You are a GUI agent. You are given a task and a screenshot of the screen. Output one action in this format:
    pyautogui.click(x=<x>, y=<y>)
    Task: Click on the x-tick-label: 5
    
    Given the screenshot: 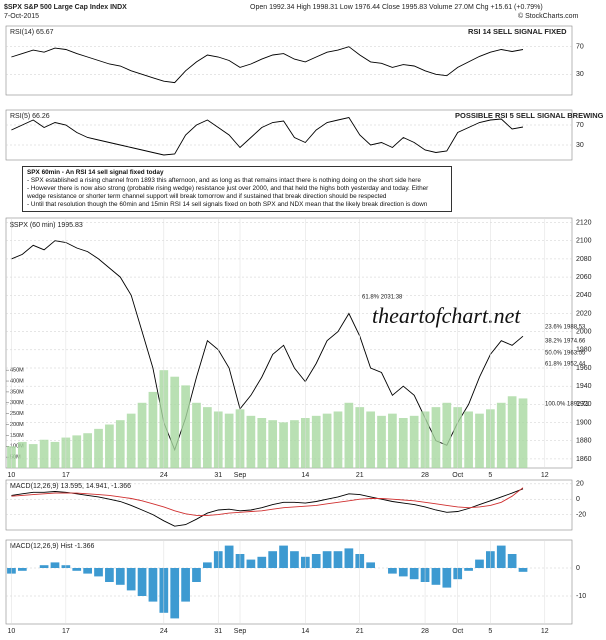 What is the action you would take?
    pyautogui.click(x=490, y=475)
    